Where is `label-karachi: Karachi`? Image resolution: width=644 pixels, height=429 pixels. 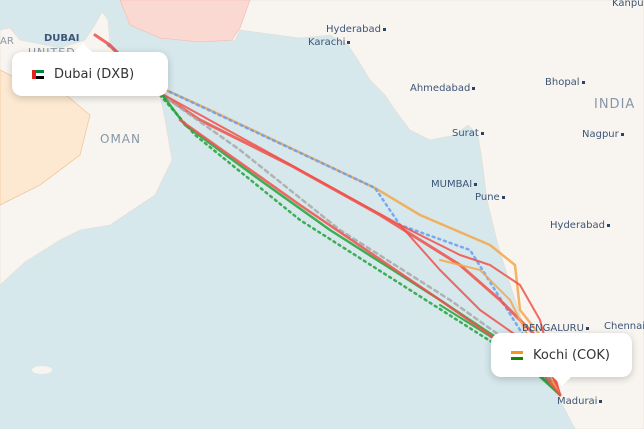 label-karachi: Karachi is located at coordinates (329, 42).